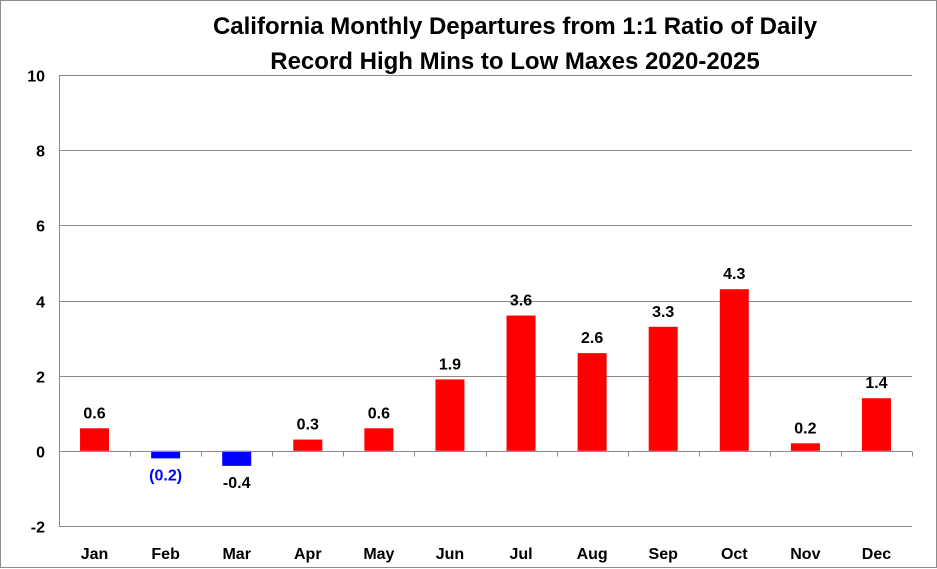 This screenshot has width=937, height=569. I want to click on chart-title-line-2: Record High Mins to Low Maxes 2020-2025, so click(514, 61).